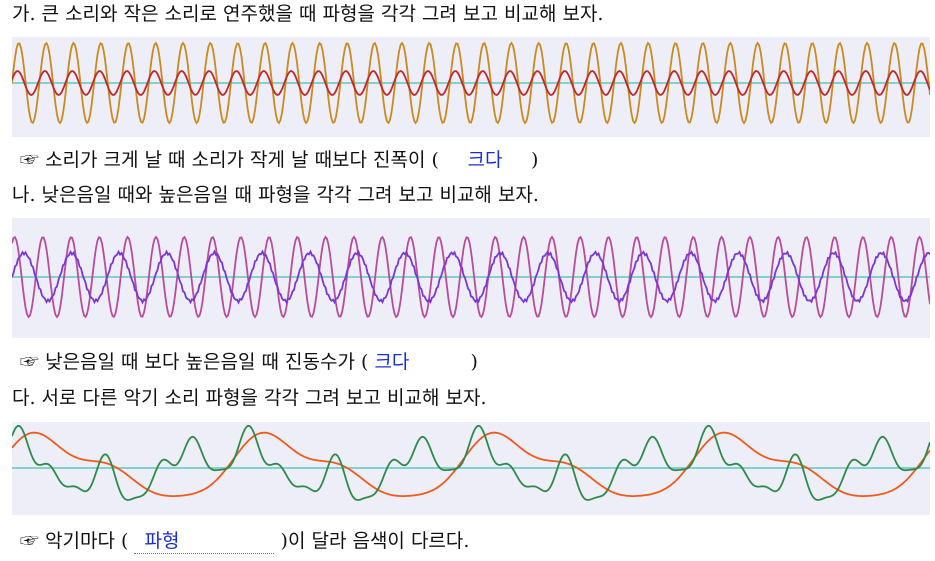  Describe the element at coordinates (204, 541) in the screenshot. I see `answer: 파형` at that location.